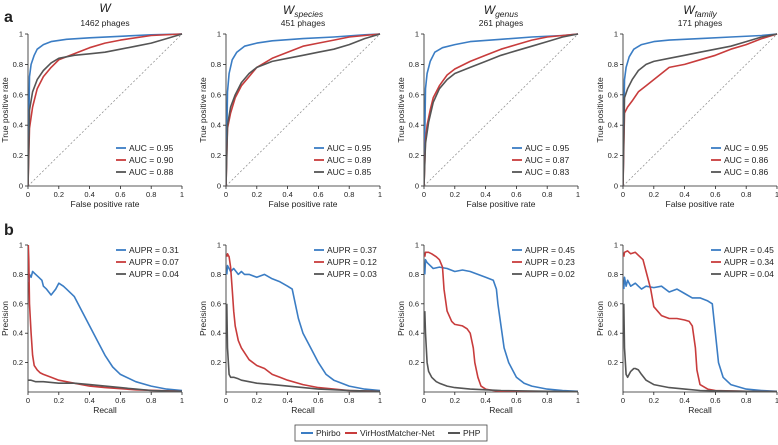 This screenshot has width=778, height=445. I want to click on chart-a4-diagonal, so click(700, 110).